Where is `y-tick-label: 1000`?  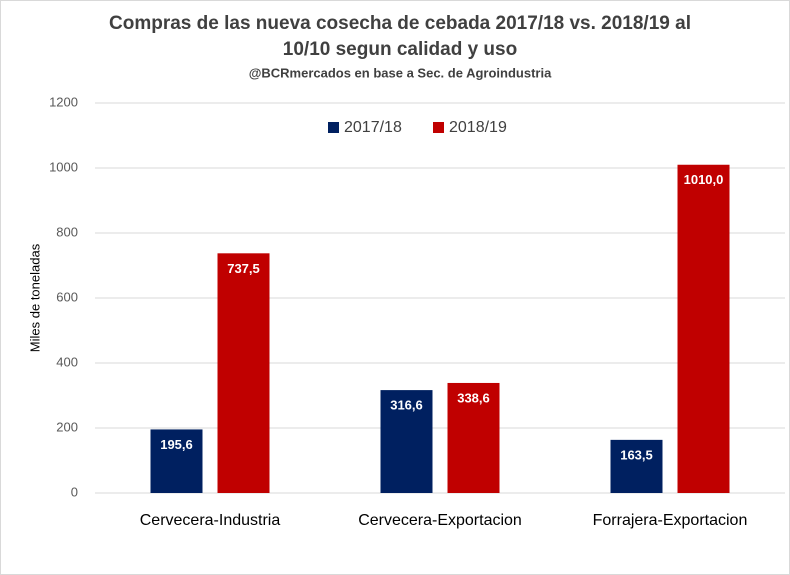 y-tick-label: 1000 is located at coordinates (63, 166).